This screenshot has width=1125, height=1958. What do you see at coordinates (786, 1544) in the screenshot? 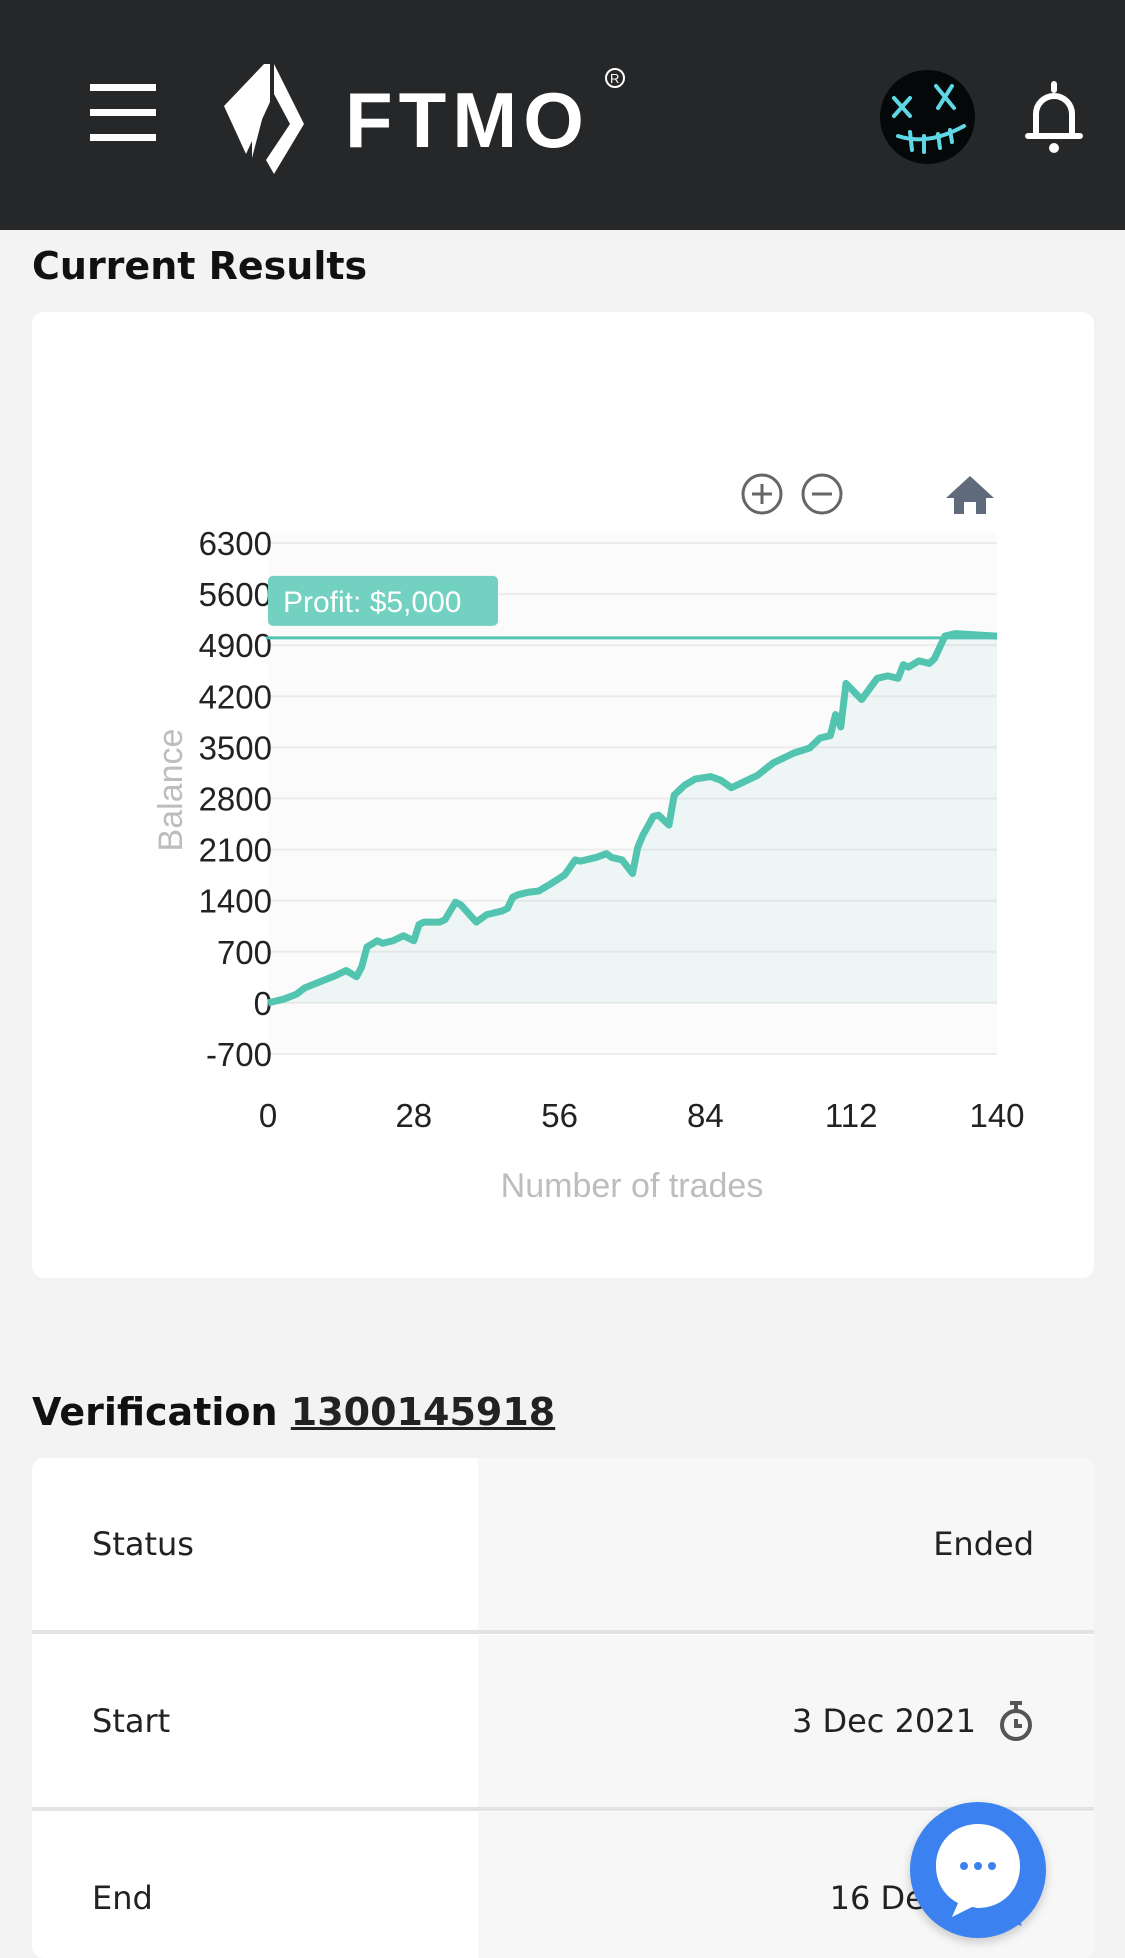
I see `row-value: Ended` at bounding box center [786, 1544].